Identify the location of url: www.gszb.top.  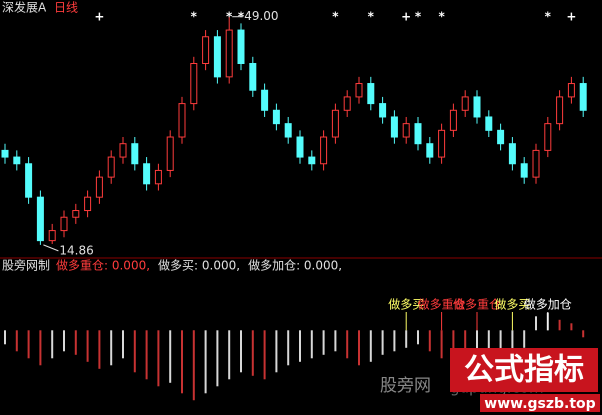
(539, 404).